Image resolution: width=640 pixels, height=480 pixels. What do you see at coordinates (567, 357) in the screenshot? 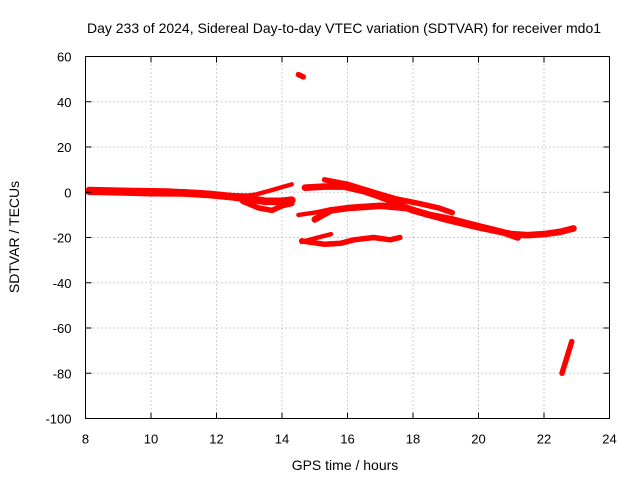
I see `series-track-descent` at bounding box center [567, 357].